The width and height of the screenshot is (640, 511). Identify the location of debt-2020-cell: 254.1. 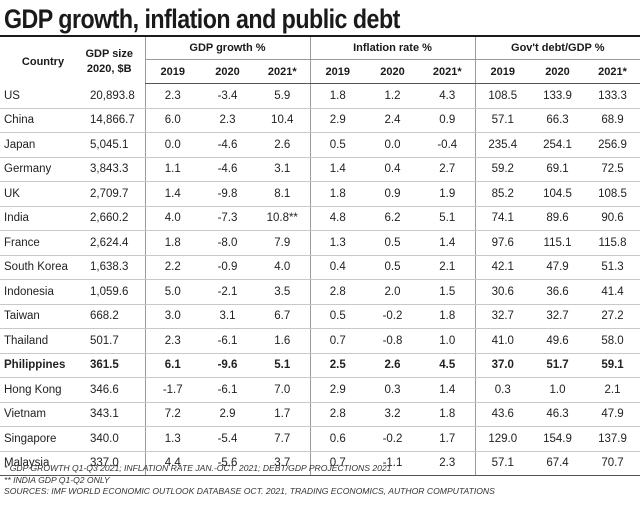
(558, 145).